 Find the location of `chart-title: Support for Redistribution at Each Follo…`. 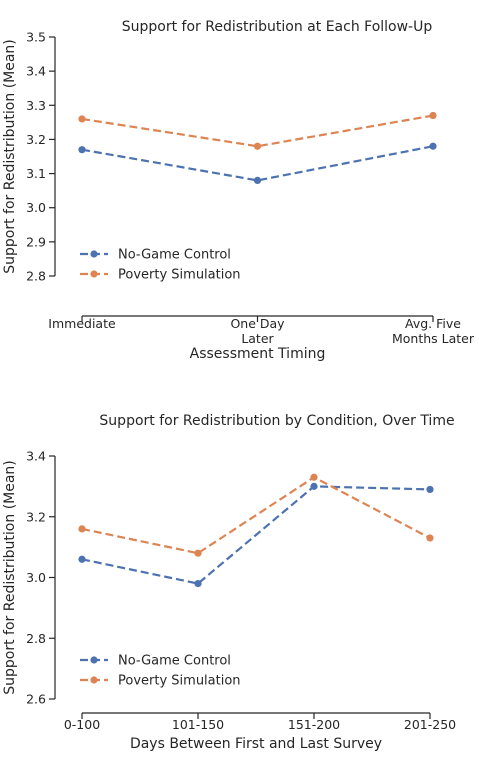

chart-title: Support for Redistribution at Each Follo… is located at coordinates (277, 27).